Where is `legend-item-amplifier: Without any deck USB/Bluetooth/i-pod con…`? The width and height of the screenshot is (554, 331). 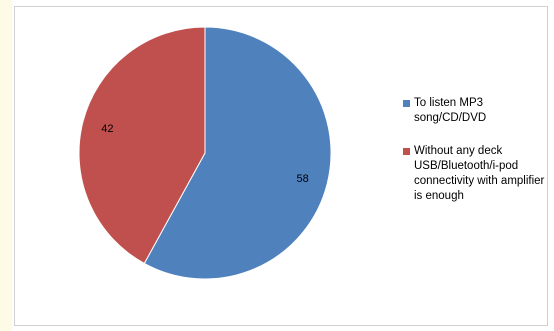 legend-item-amplifier: Without any deck USB/Bluetooth/i-pod con… is located at coordinates (478, 174).